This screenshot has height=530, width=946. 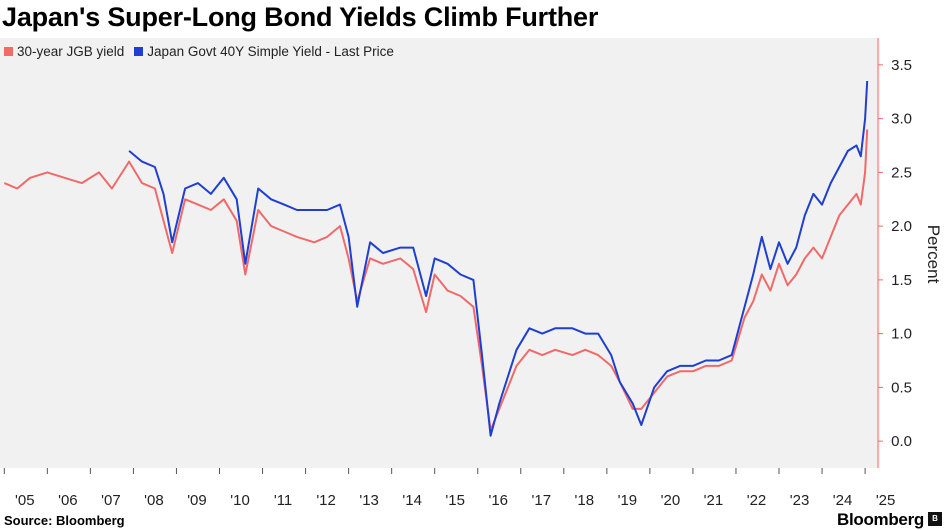 What do you see at coordinates (71, 51) in the screenshot?
I see `legend-label-30y: 30-year JGB yield` at bounding box center [71, 51].